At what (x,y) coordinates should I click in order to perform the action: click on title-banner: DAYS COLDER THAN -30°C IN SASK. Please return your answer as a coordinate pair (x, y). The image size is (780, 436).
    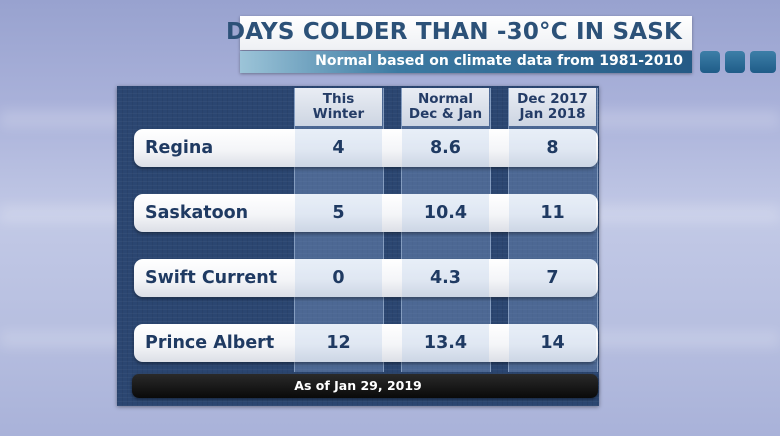
    Looking at the image, I should click on (459, 33).